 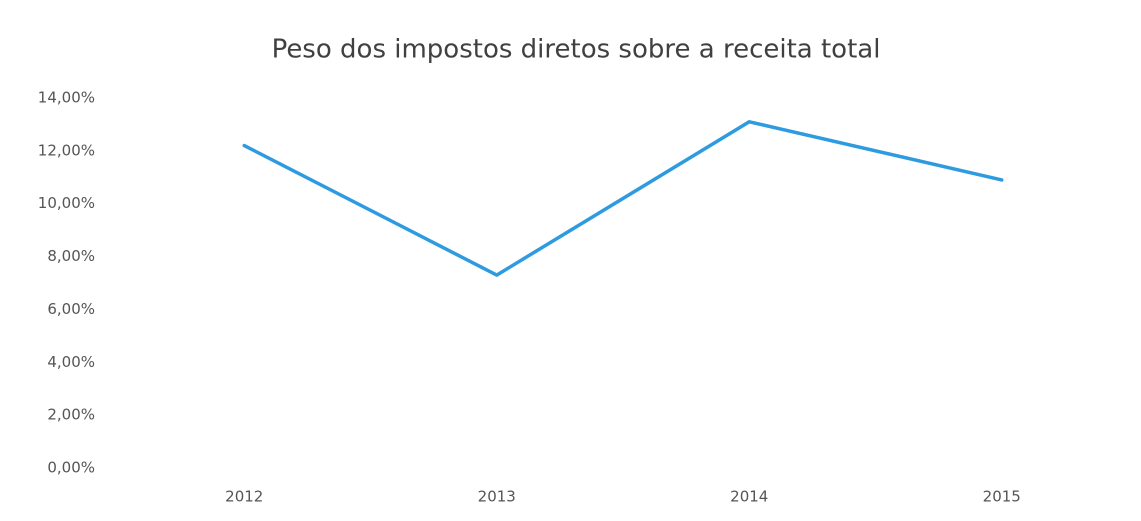 I want to click on y-tick-label: 2,00%, so click(x=71, y=415).